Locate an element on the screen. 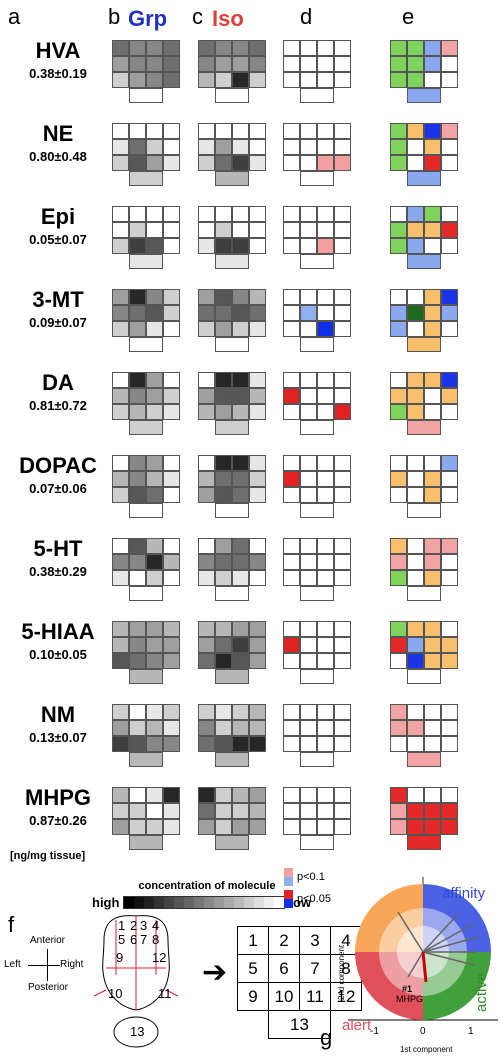 This screenshot has height=1057, width=500. x-tick-1: -1 is located at coordinates (374, 1031).